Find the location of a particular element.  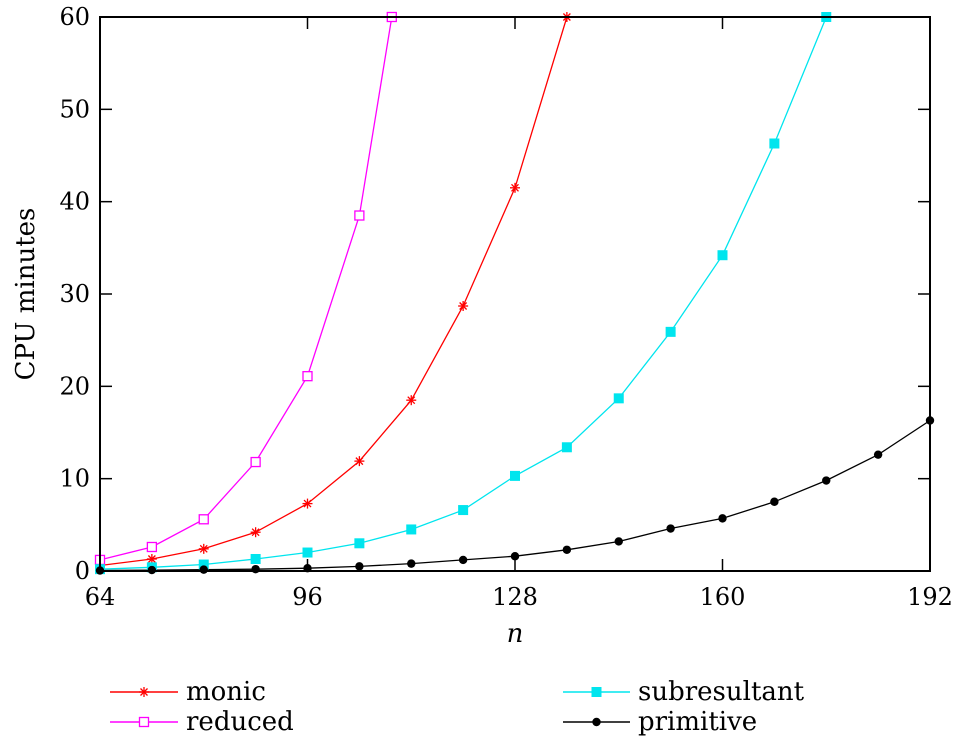

legend-label: primitive is located at coordinates (697, 722).